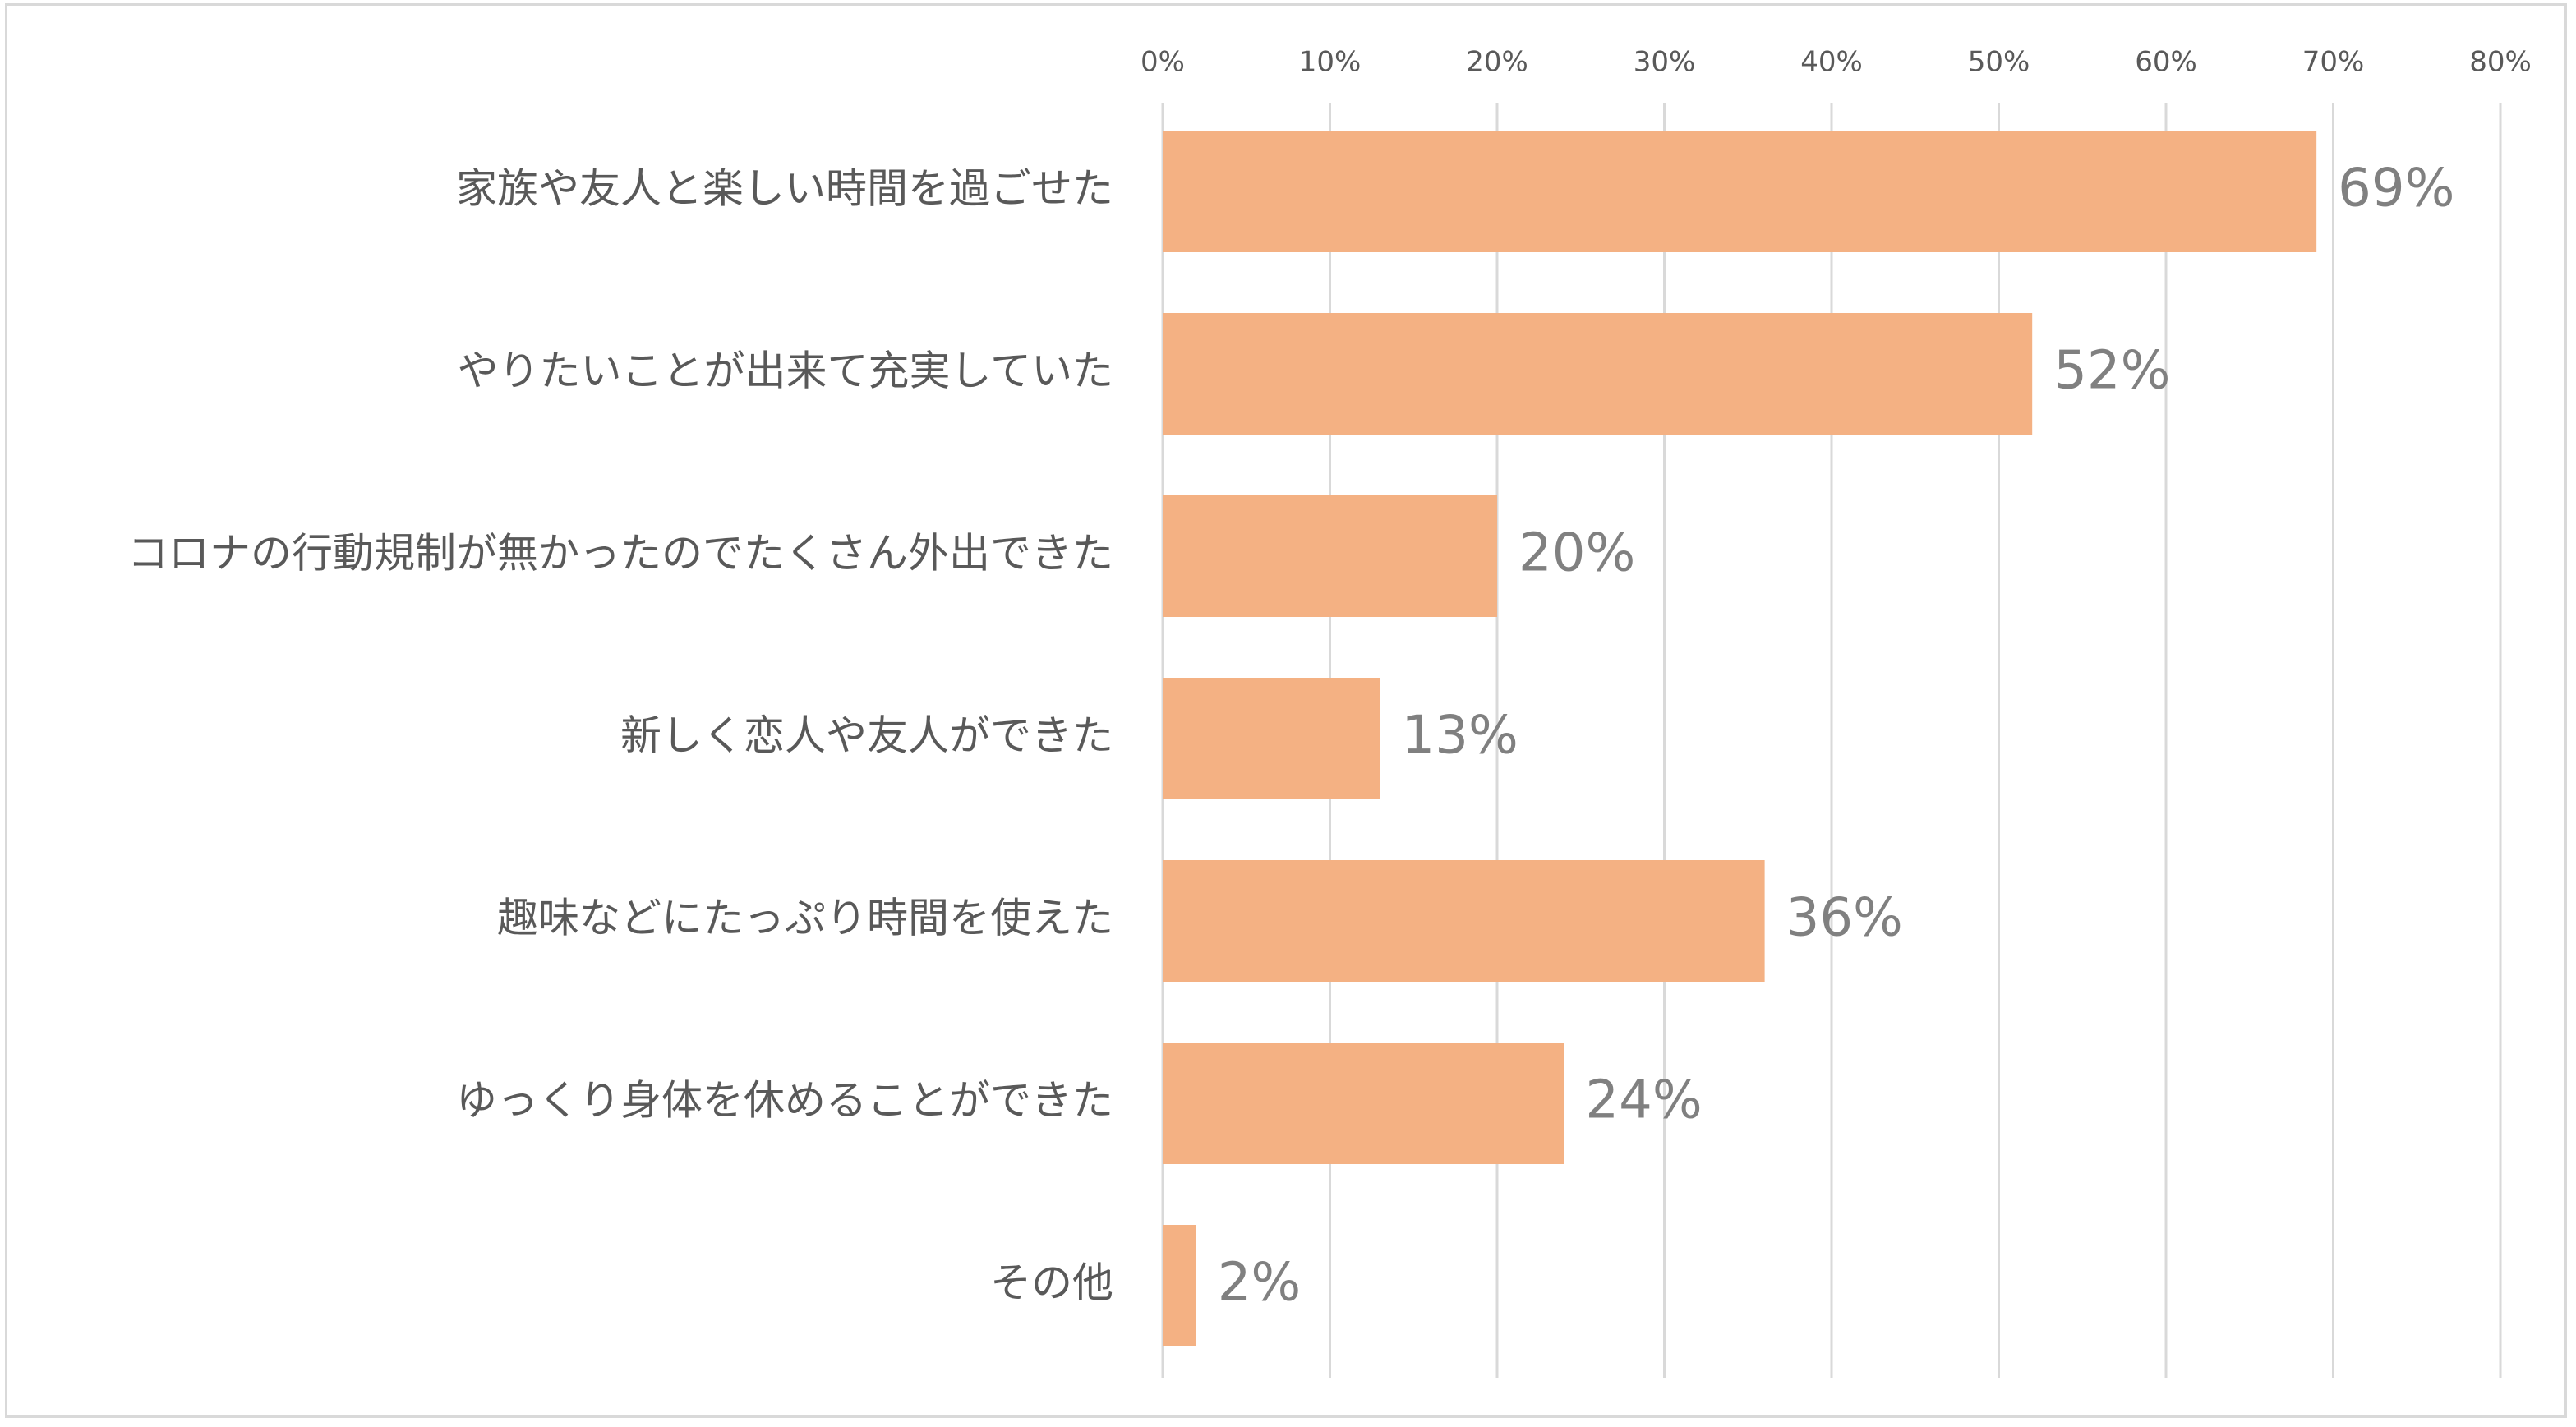 This screenshot has height=1427, width=2576. Describe the element at coordinates (1831, 63) in the screenshot. I see `x-tick-label: 40%` at that location.